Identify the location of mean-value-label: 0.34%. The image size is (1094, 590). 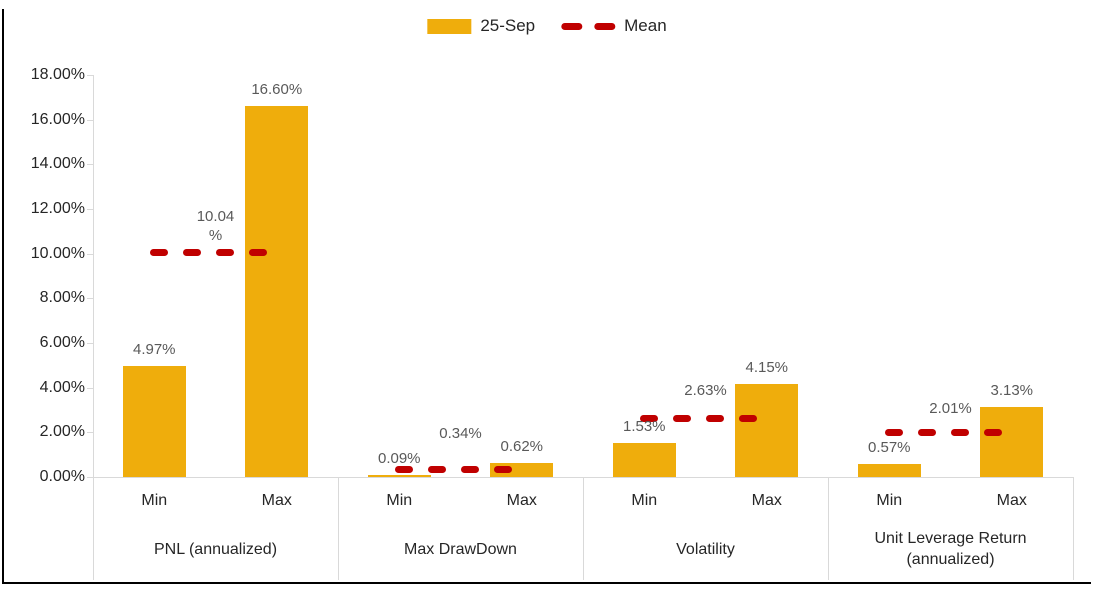
(460, 434).